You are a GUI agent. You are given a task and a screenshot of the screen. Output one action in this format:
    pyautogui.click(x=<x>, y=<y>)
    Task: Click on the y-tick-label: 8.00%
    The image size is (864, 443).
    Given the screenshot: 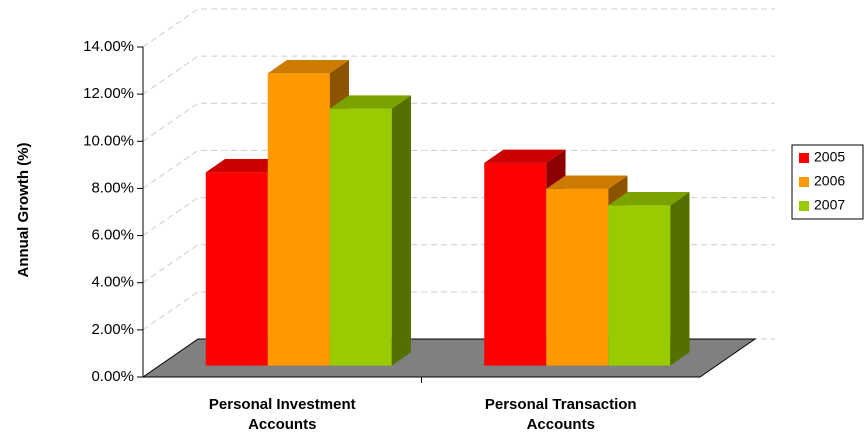 What is the action you would take?
    pyautogui.click(x=112, y=187)
    